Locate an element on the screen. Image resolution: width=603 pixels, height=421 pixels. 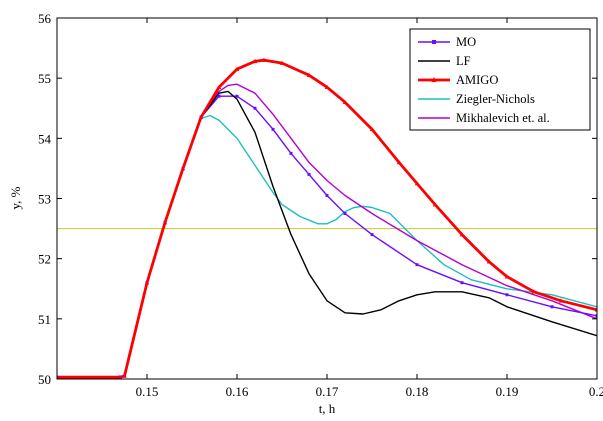
y-tick-label: 53 is located at coordinates (44, 199).